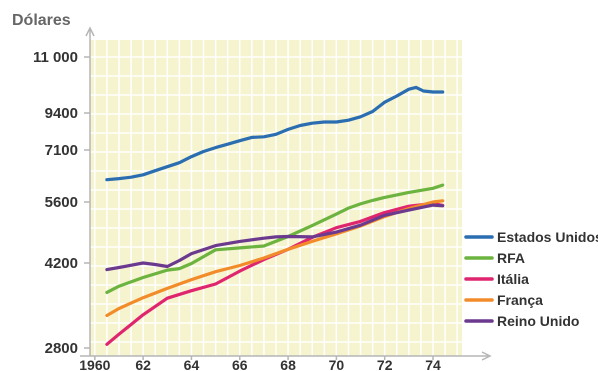  What do you see at coordinates (486, 356) in the screenshot?
I see `x-axis-arrow` at bounding box center [486, 356].